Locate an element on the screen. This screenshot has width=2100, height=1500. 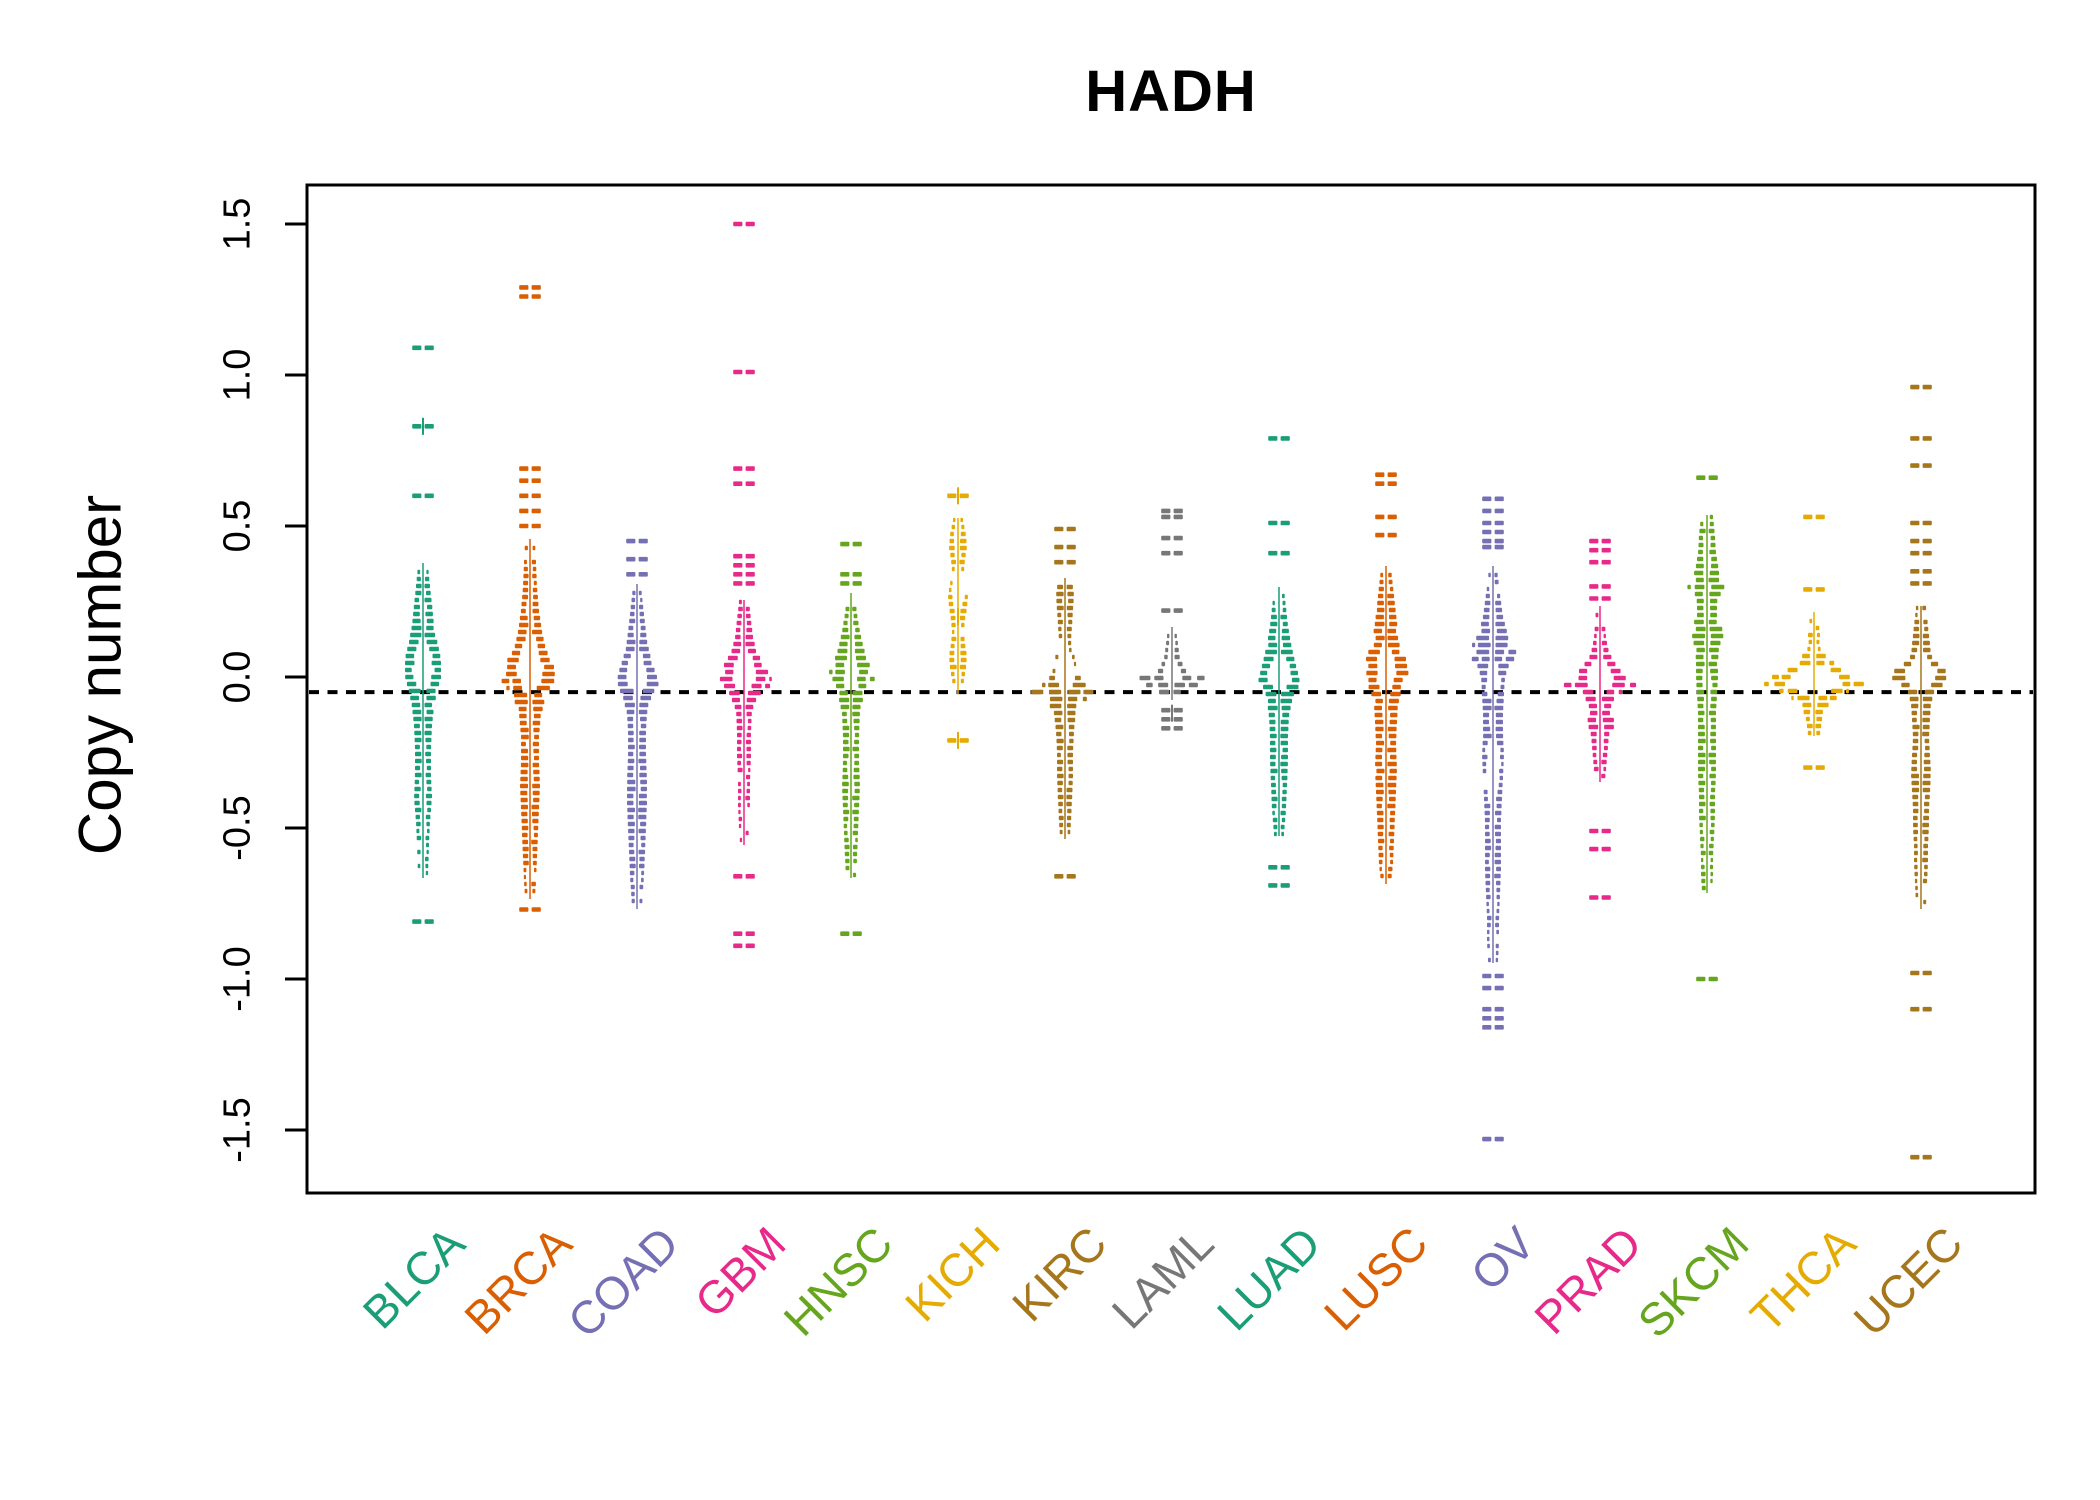
violin-ov is located at coordinates (1494, 819).